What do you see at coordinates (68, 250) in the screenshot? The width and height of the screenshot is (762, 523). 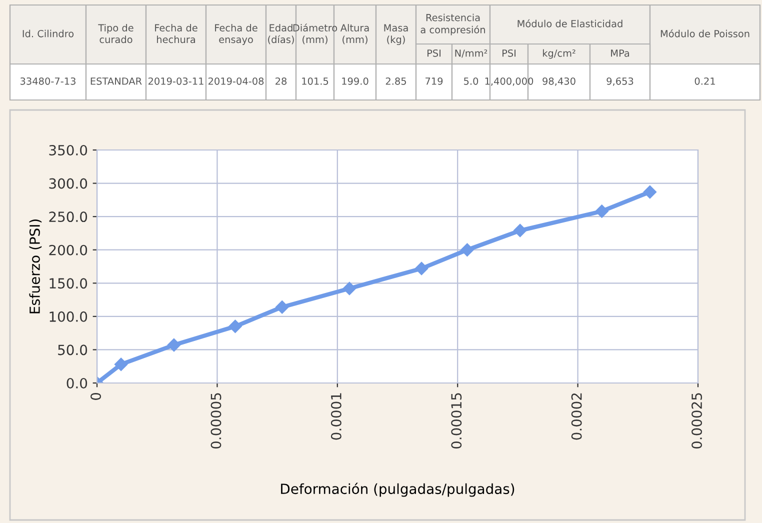 I see `y-tick-label: 200.0` at bounding box center [68, 250].